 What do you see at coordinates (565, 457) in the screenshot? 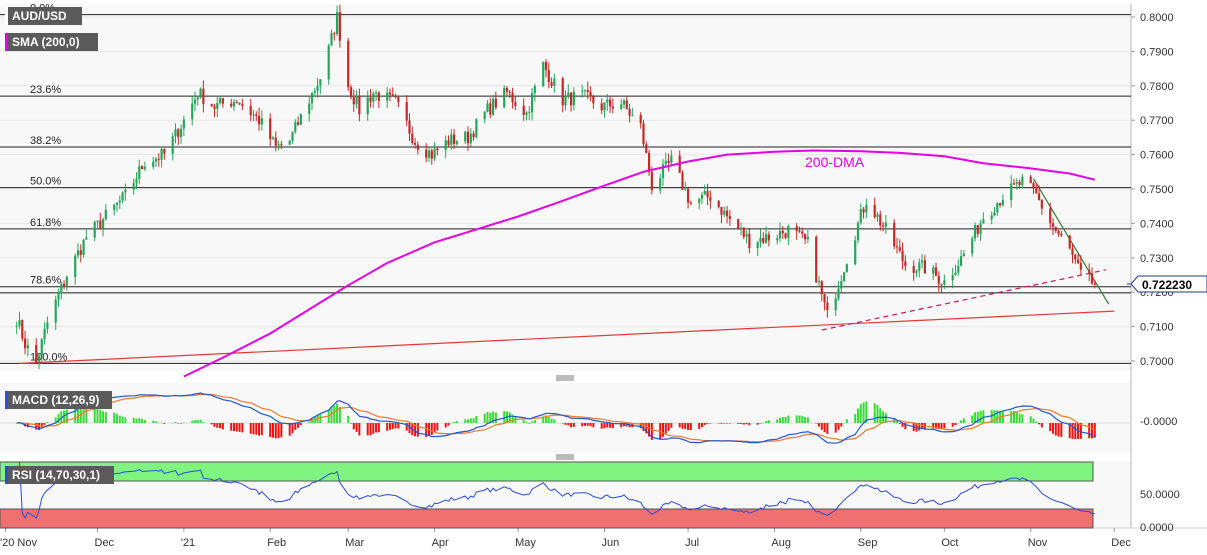
I see `panel-splitter-rsi` at bounding box center [565, 457].